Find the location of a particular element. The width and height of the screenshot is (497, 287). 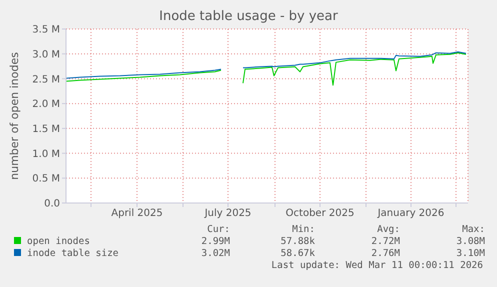

text: Last update: Wed Mar 11 00:00:11 2026 is located at coordinates (377, 265).